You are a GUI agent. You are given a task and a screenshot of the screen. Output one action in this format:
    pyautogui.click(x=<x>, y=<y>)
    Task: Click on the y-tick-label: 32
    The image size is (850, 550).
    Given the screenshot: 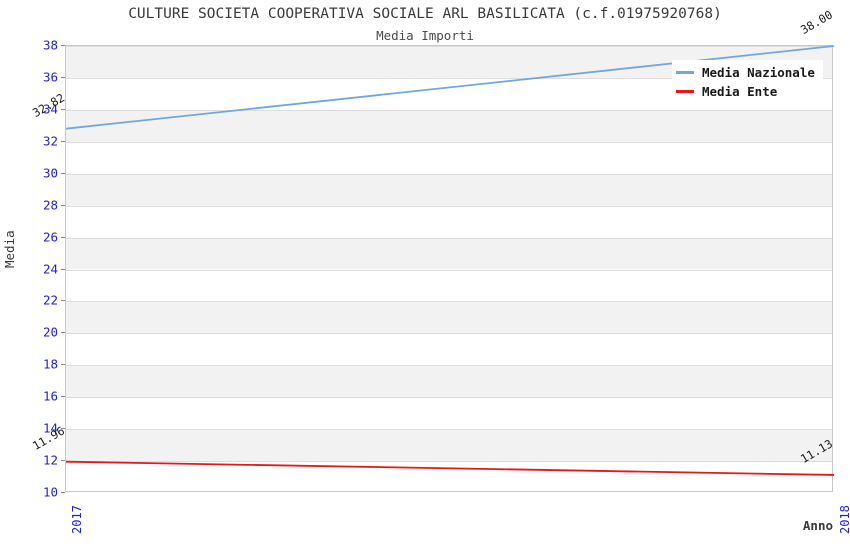 What is the action you would take?
    pyautogui.click(x=50, y=141)
    